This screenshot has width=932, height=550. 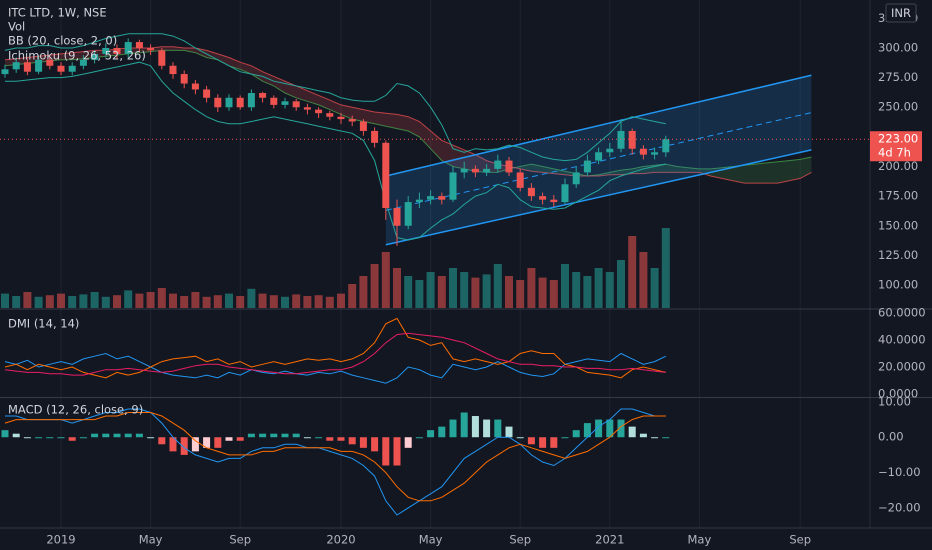 I want to click on currency: INR, so click(x=901, y=13).